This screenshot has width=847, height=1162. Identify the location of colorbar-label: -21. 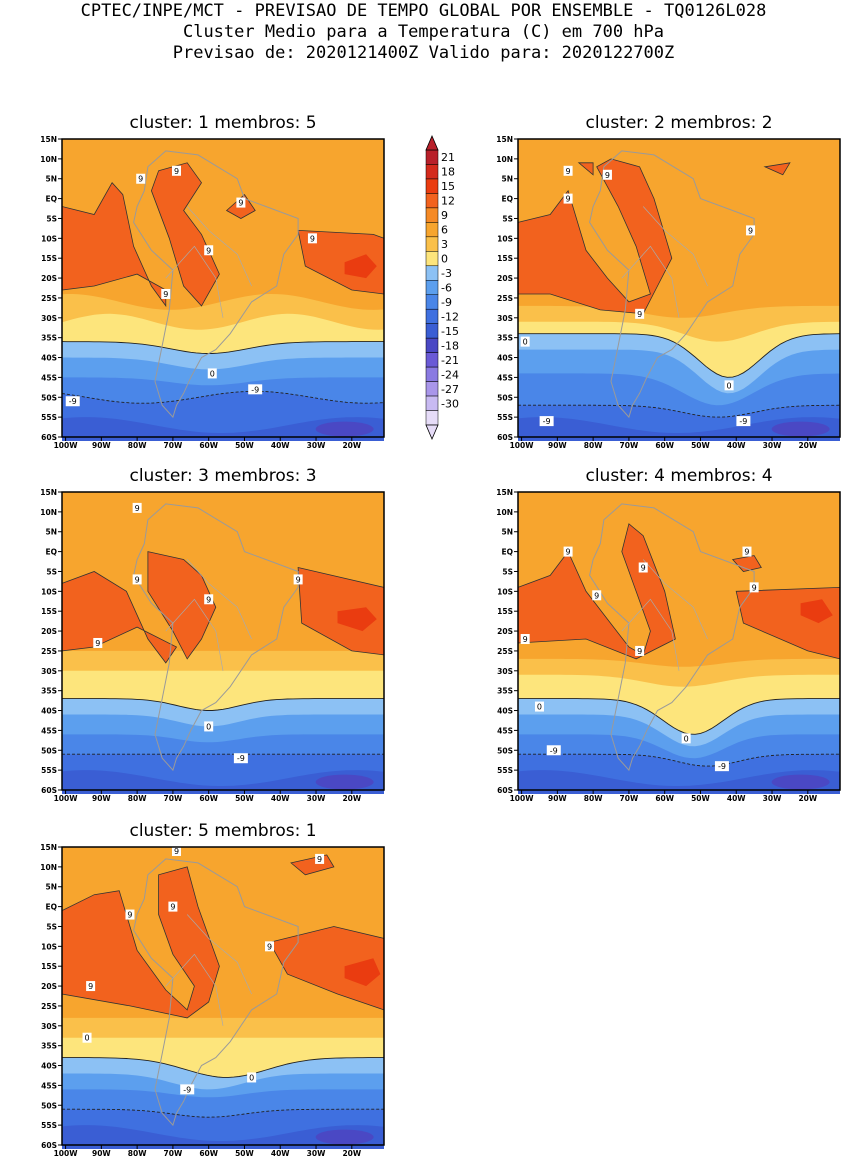
(450, 360).